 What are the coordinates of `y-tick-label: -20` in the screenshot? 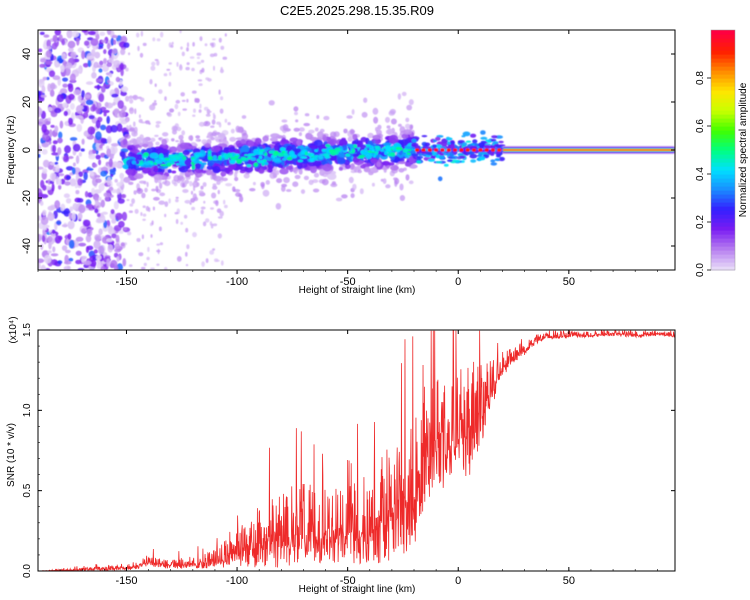 It's located at (27, 198).